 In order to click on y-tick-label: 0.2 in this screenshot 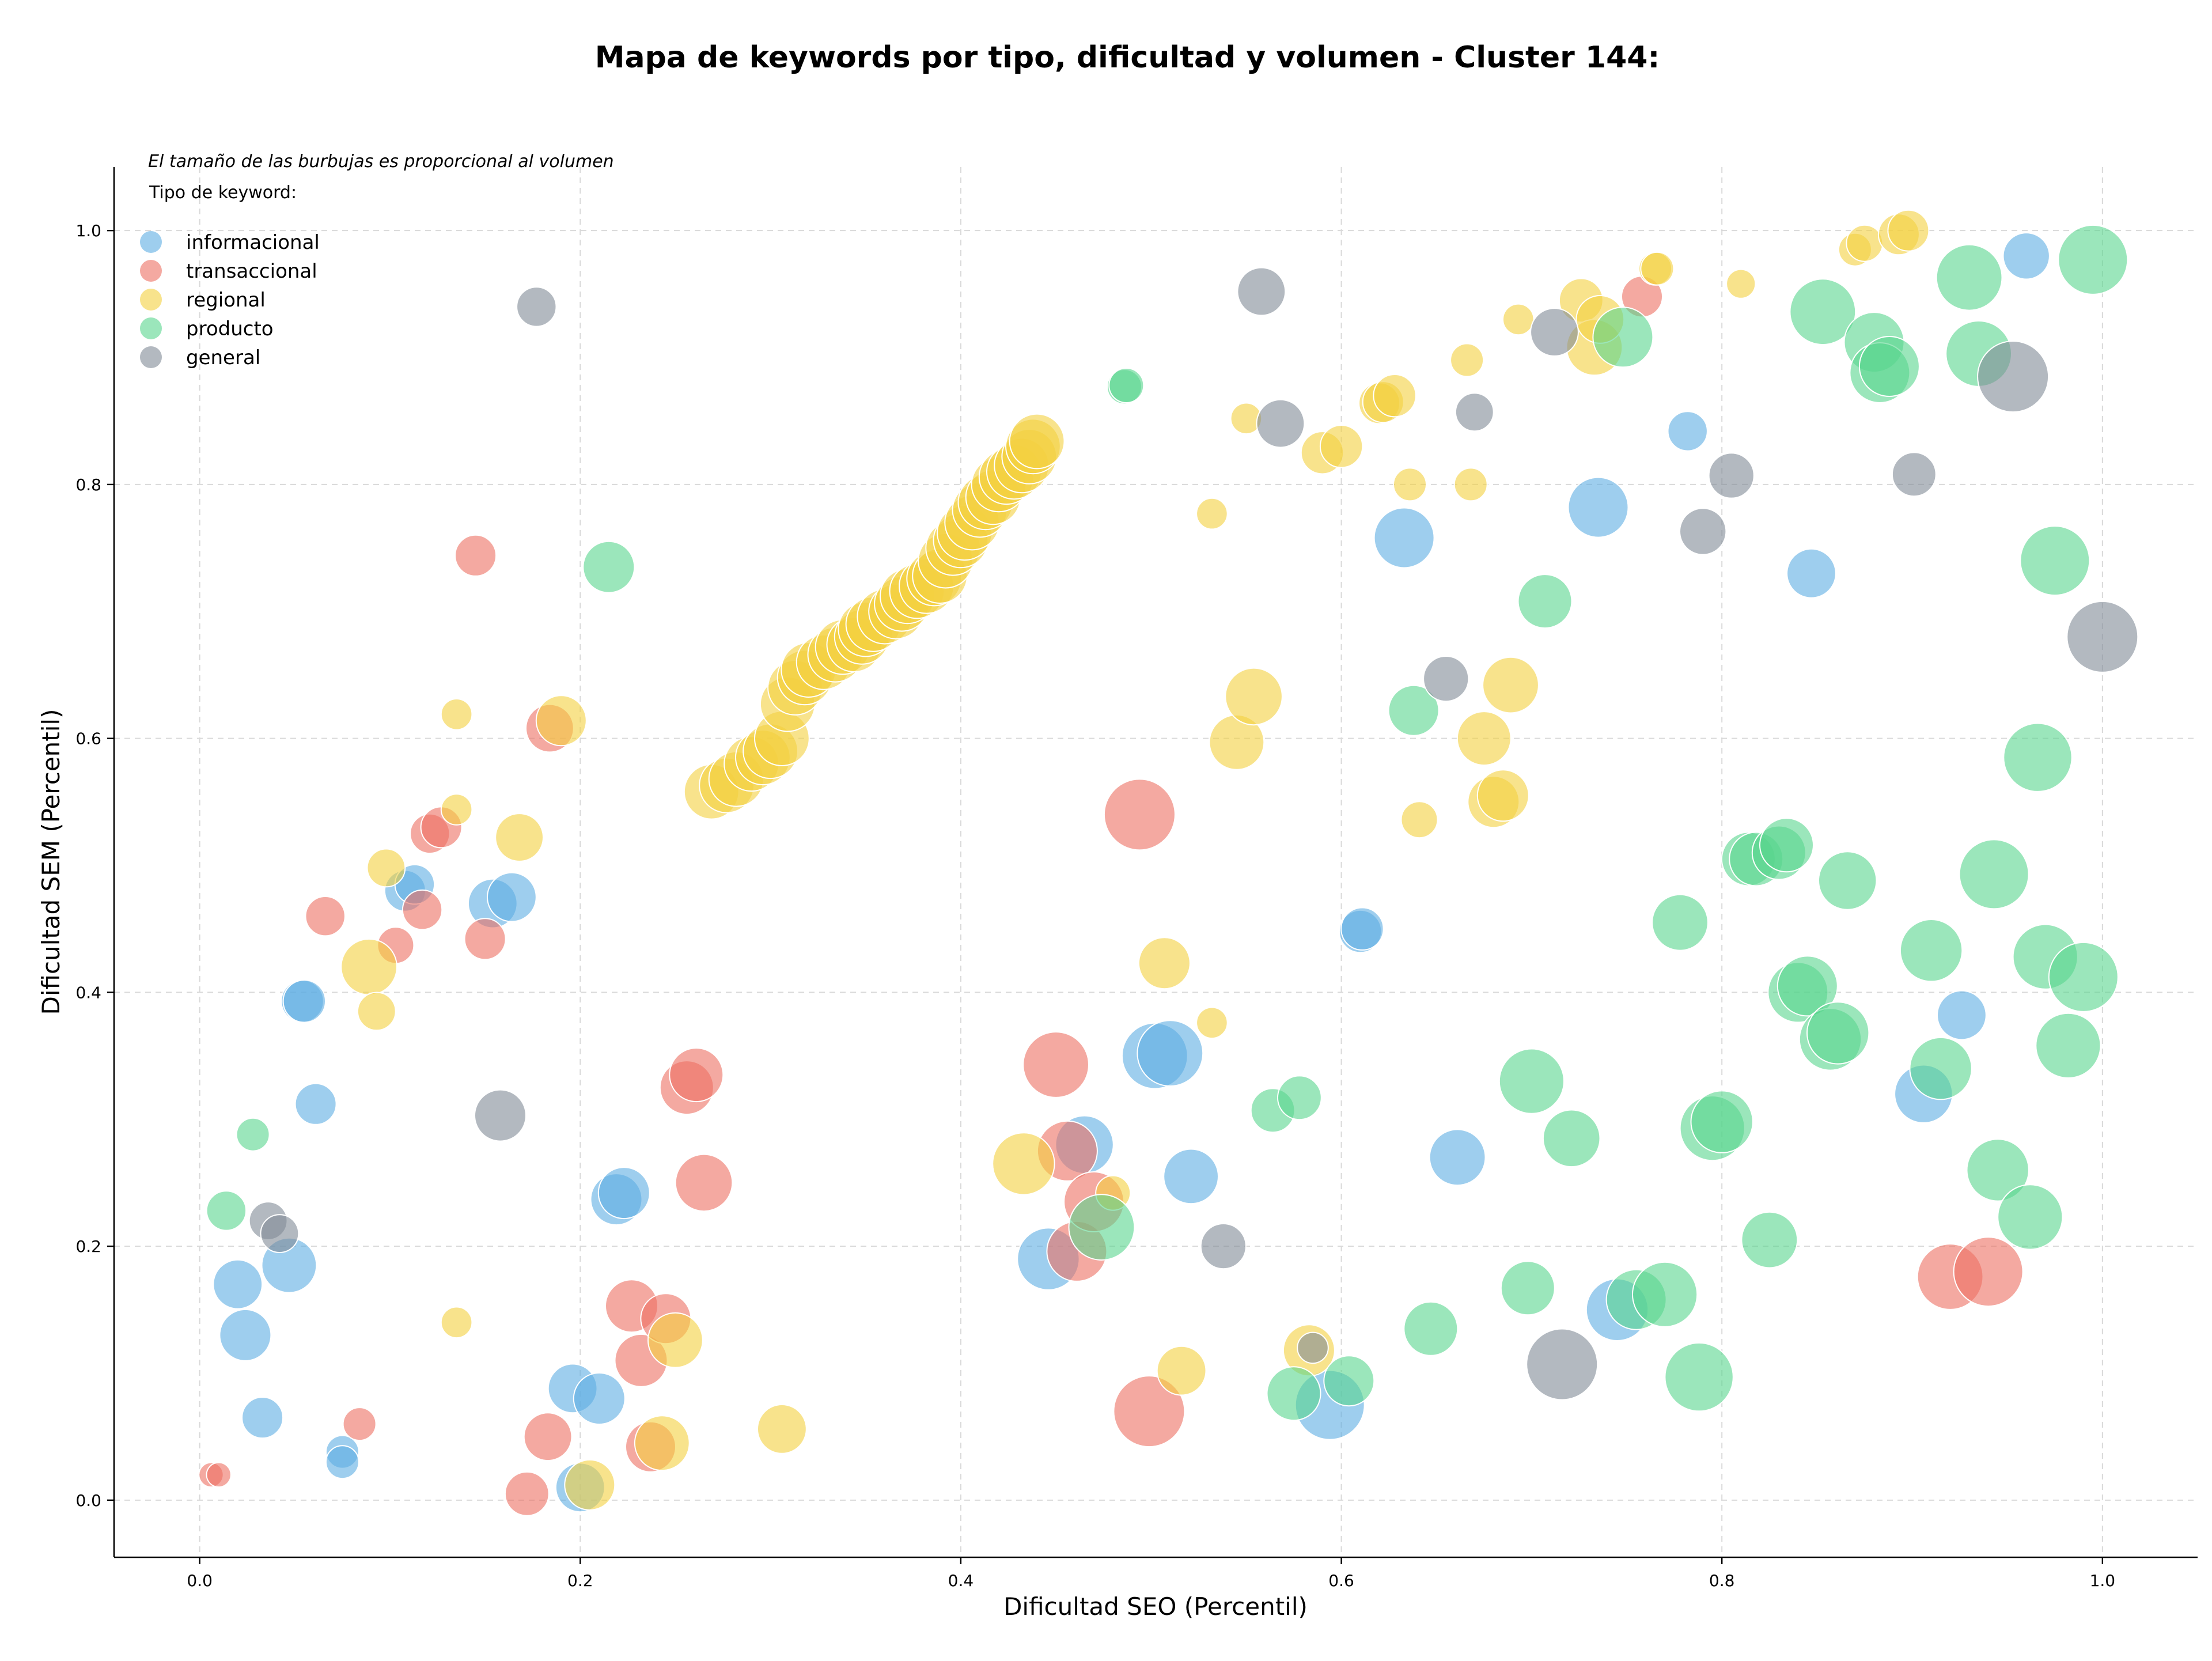, I will do `click(88, 1246)`.